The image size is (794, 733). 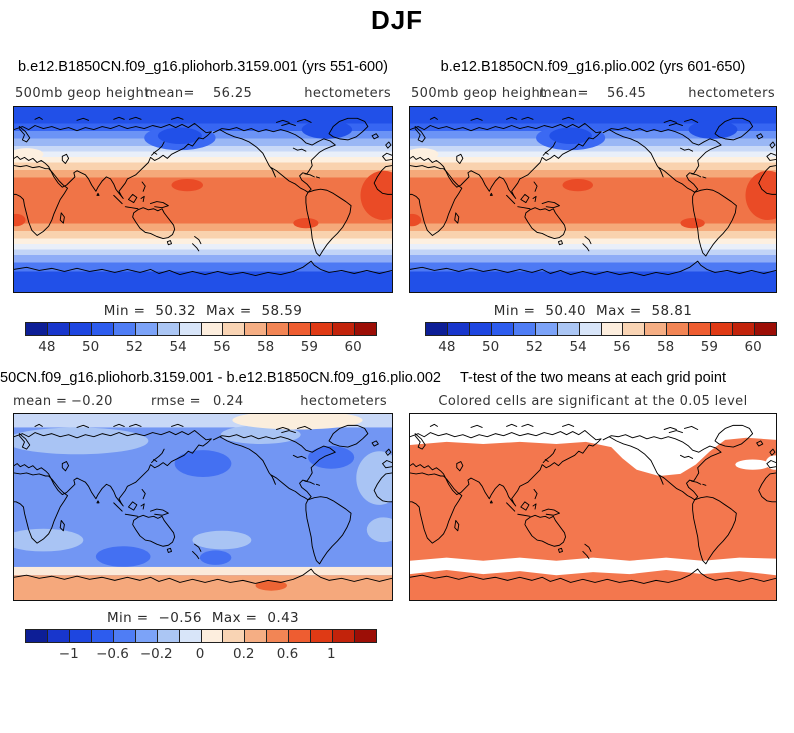 I want to click on colorbar-tick-label: 0.6, so click(x=287, y=654).